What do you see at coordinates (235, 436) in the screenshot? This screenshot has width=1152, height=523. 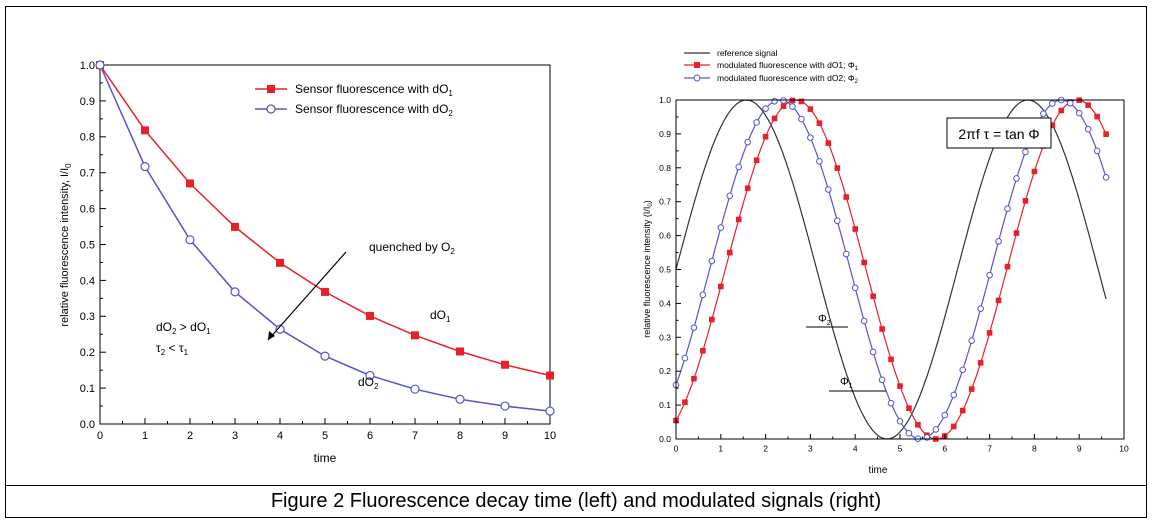 I see `x-tick-label: 3` at bounding box center [235, 436].